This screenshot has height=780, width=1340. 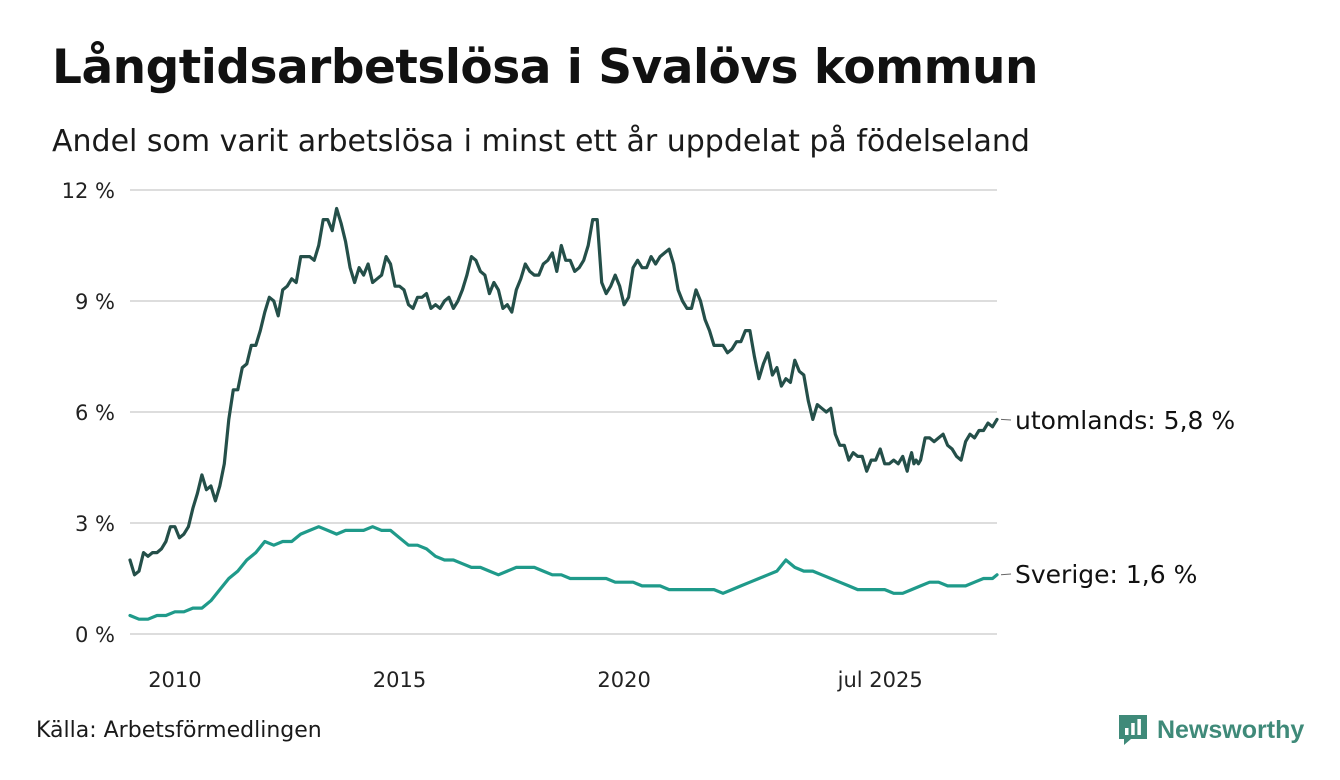 I want to click on brand-logo: Newsworthy, so click(x=1210, y=730).